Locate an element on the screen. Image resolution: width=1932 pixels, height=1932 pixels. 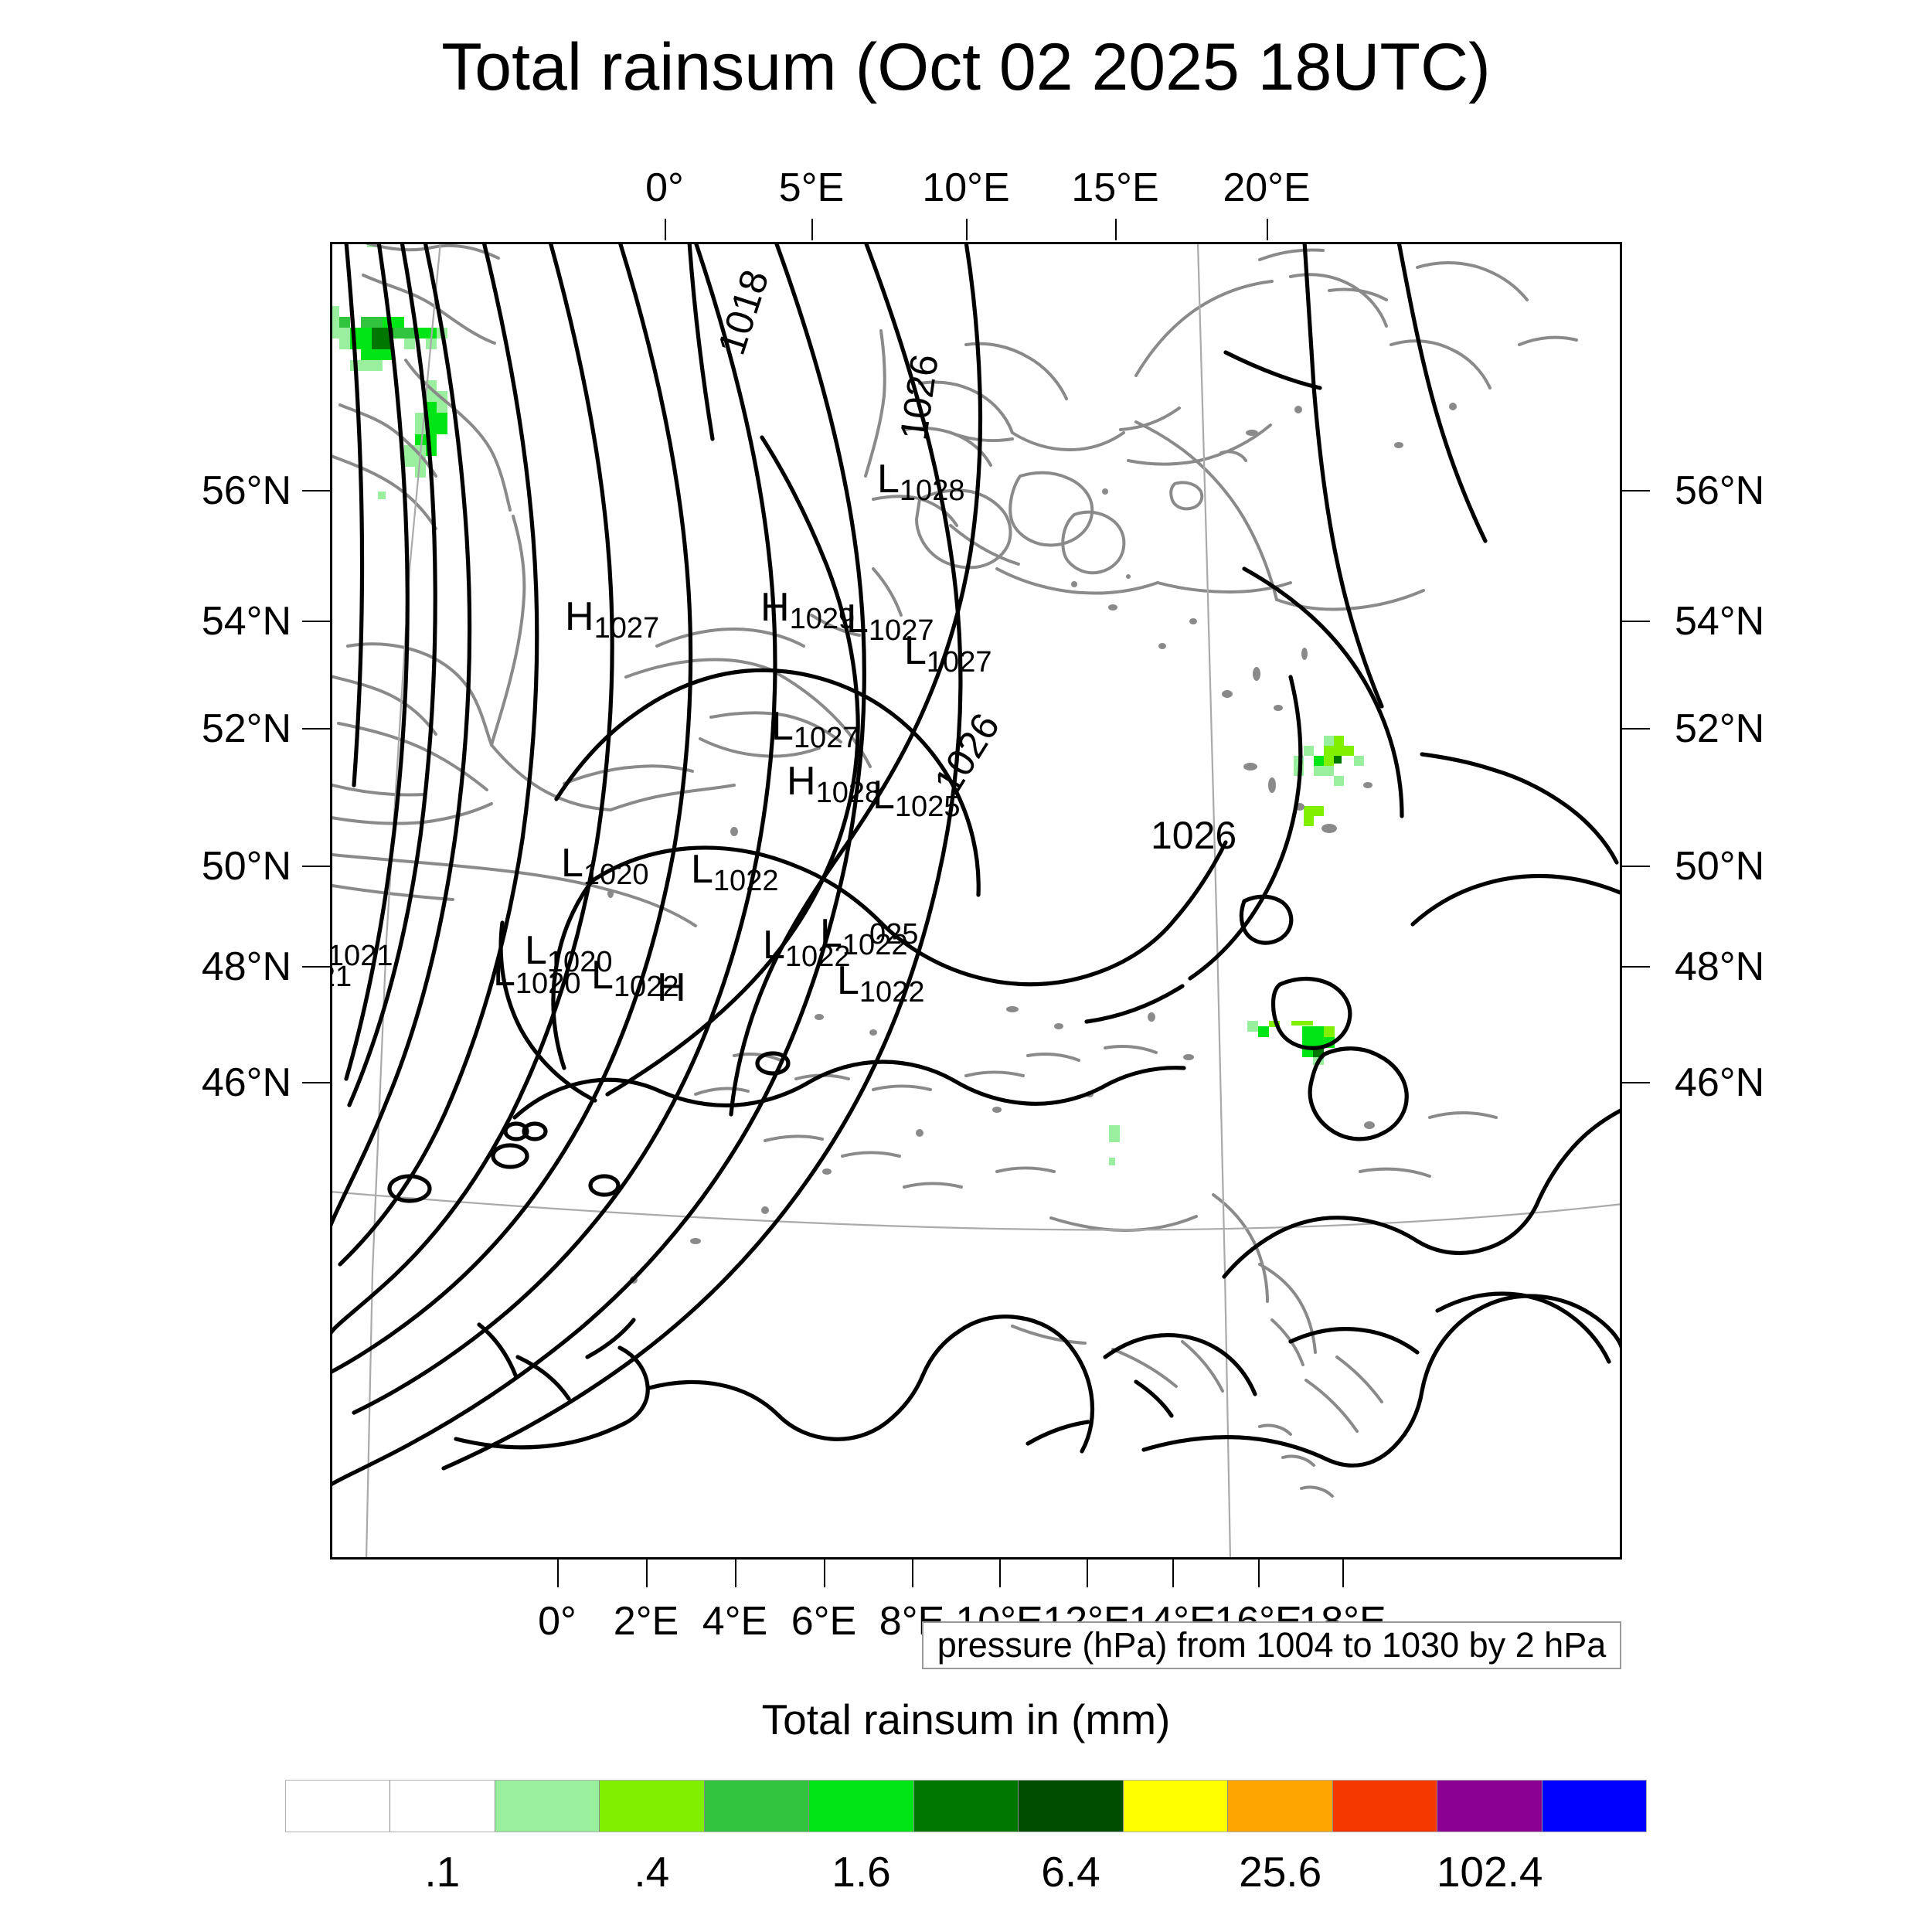
colorbar-segment-yellow-green is located at coordinates (652, 1807).